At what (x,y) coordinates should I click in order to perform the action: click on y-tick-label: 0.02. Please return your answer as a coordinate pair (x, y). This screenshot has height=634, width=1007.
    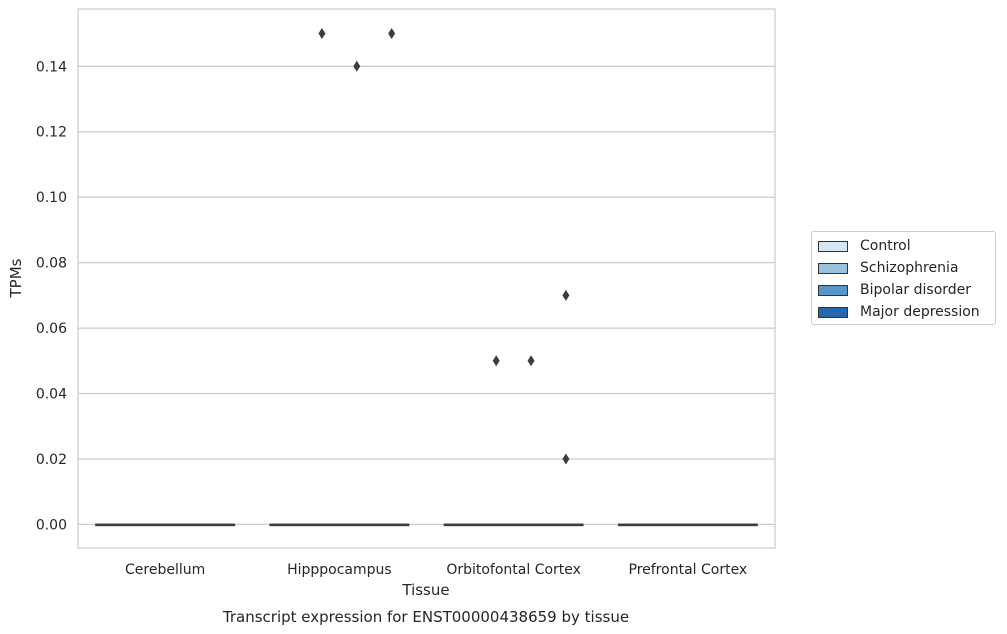
    Looking at the image, I should click on (51, 460).